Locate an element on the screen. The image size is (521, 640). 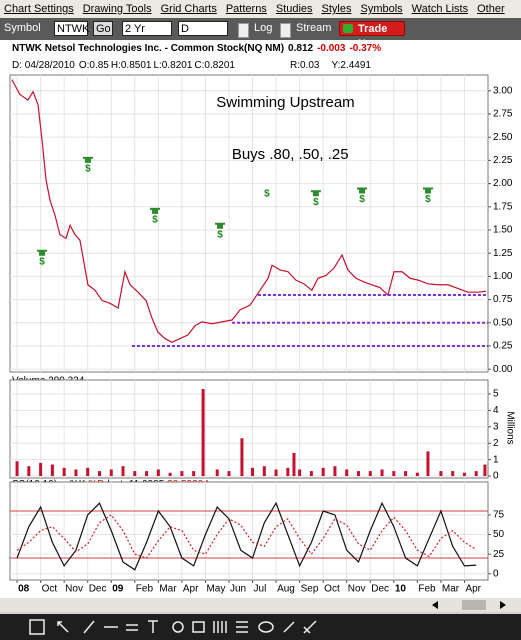
channel-tool is located at coordinates (132, 627).